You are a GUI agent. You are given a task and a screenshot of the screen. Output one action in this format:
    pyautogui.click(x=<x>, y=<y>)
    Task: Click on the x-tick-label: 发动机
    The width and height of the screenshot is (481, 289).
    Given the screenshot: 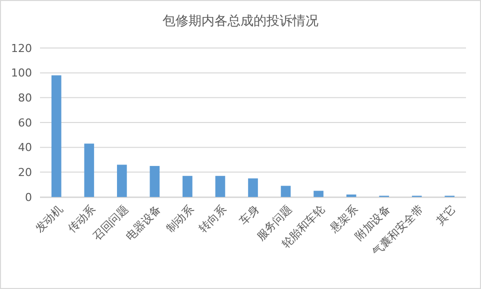 What is the action you would take?
    pyautogui.click(x=49, y=219)
    